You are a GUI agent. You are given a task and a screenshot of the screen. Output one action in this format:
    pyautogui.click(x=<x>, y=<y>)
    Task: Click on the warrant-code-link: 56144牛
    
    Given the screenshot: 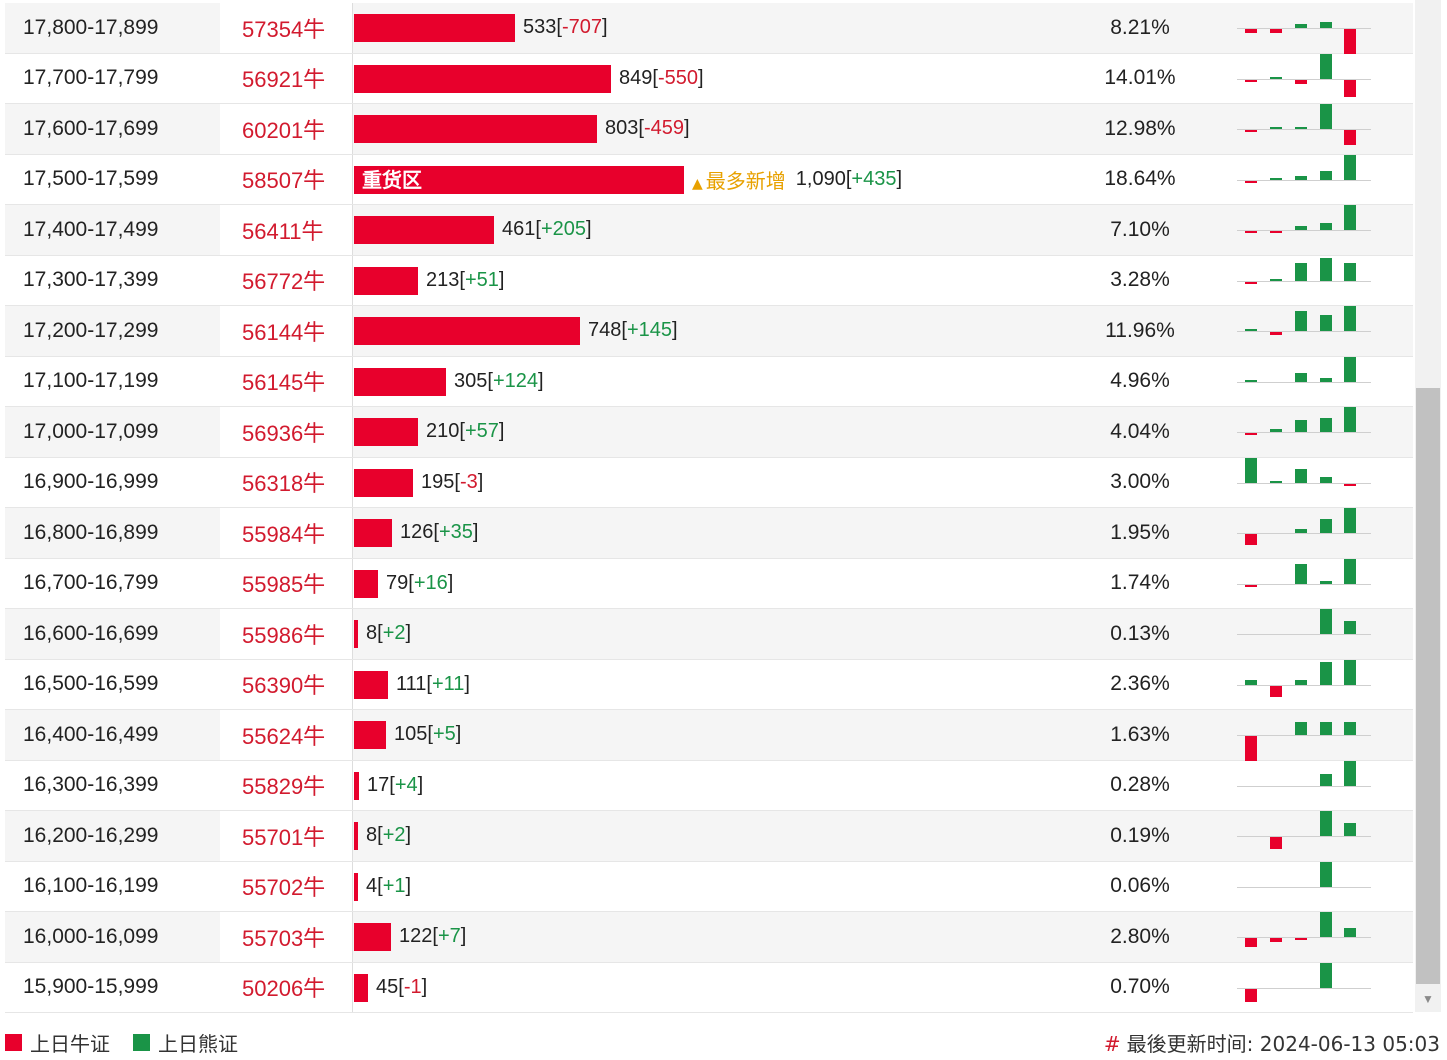 What is the action you would take?
    pyautogui.click(x=284, y=332)
    